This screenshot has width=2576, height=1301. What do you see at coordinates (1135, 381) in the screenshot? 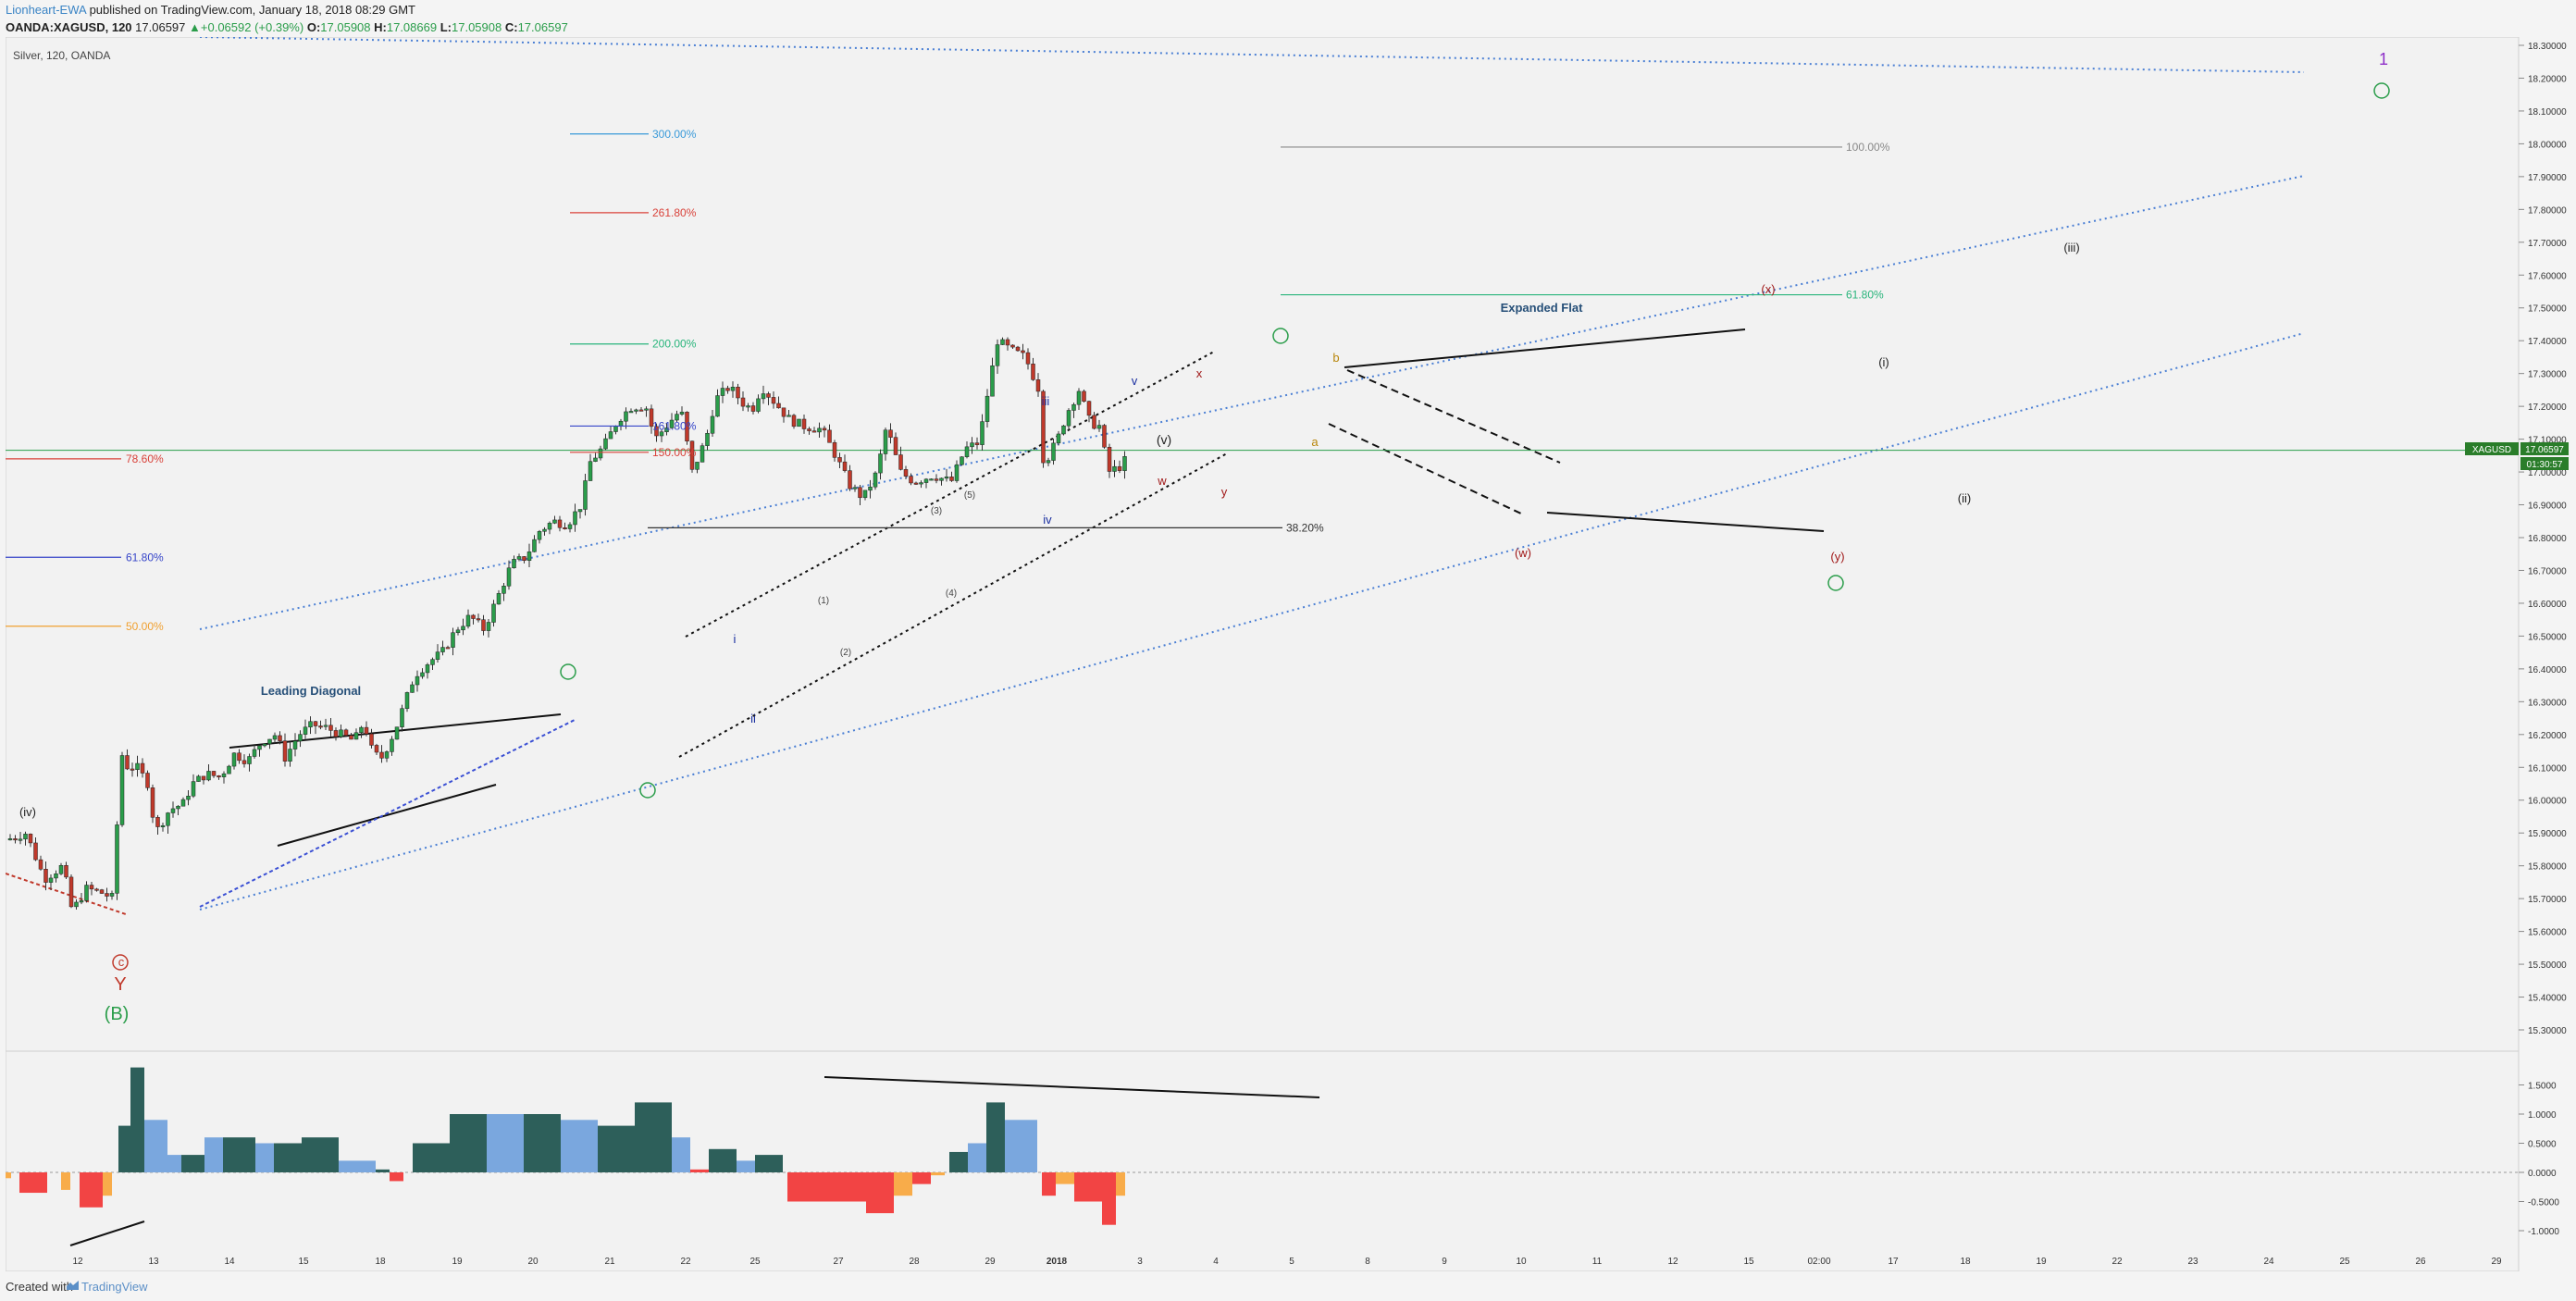
I see `wave-label: v` at bounding box center [1135, 381].